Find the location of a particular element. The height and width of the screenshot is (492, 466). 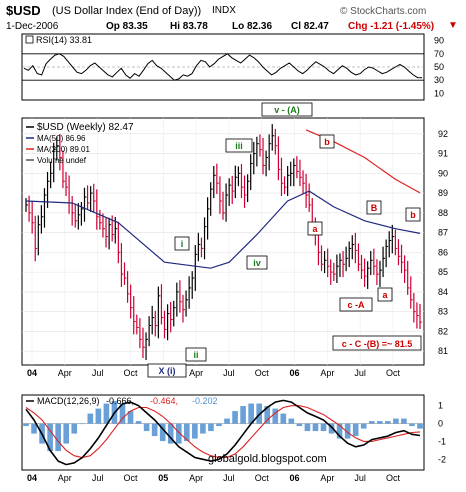

target-annotation: c - C -(B) =~ 81.5 is located at coordinates (377, 344).